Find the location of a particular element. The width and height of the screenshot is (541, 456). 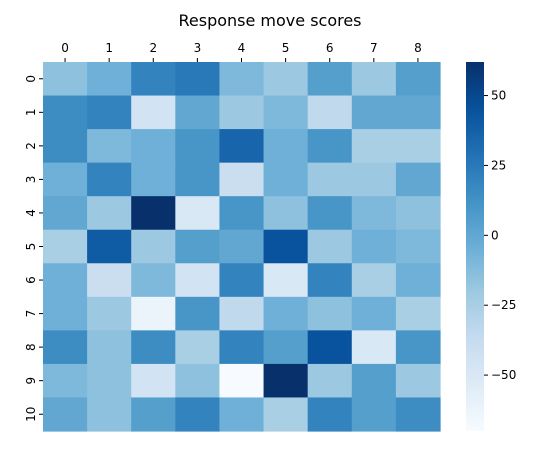

heatmap-cell-r2-c2 is located at coordinates (153, 146).